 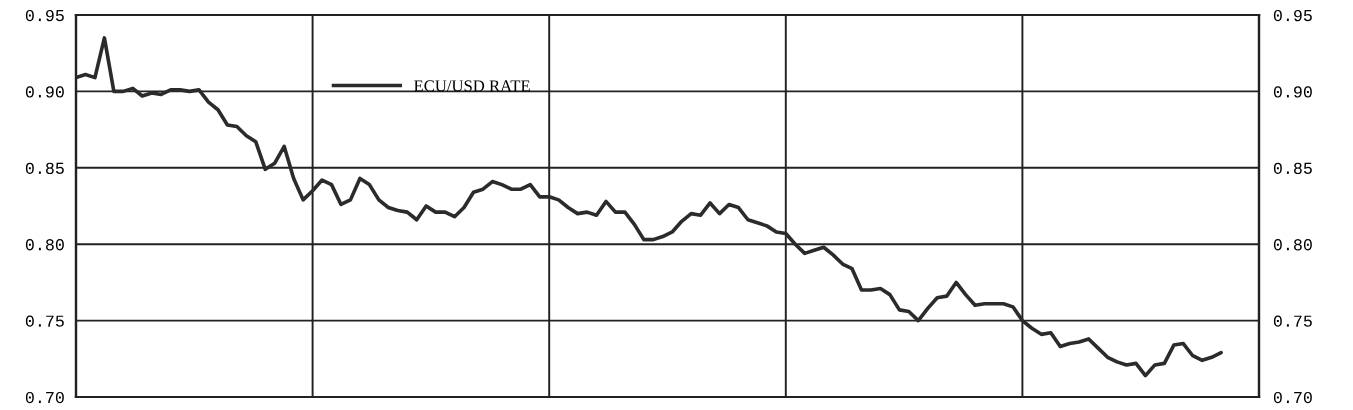 What do you see at coordinates (1292, 15) in the screenshot?
I see `y2-tick-label: 0.95` at bounding box center [1292, 15].